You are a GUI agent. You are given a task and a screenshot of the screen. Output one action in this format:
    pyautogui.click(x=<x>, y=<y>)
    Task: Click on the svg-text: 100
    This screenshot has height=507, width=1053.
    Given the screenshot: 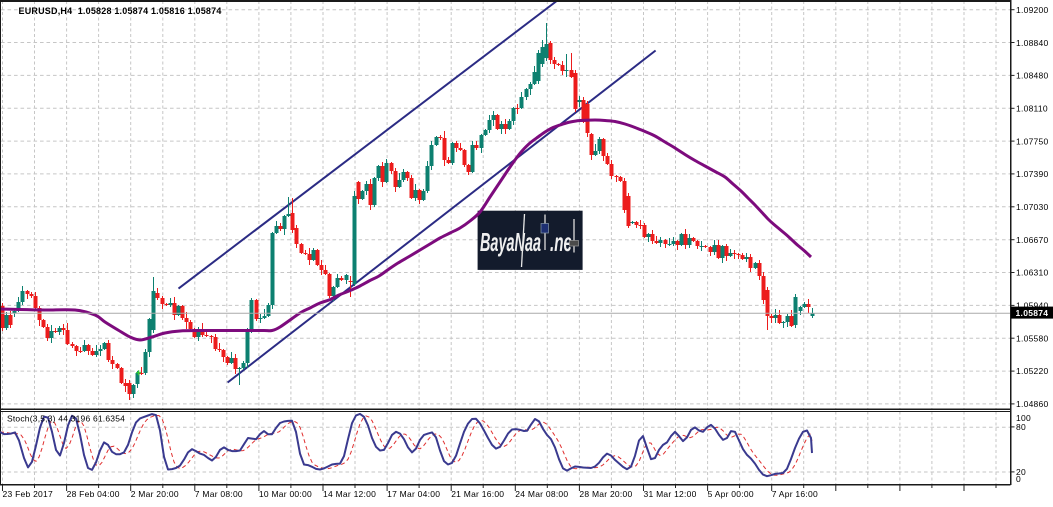 What is the action you would take?
    pyautogui.click(x=1023, y=418)
    